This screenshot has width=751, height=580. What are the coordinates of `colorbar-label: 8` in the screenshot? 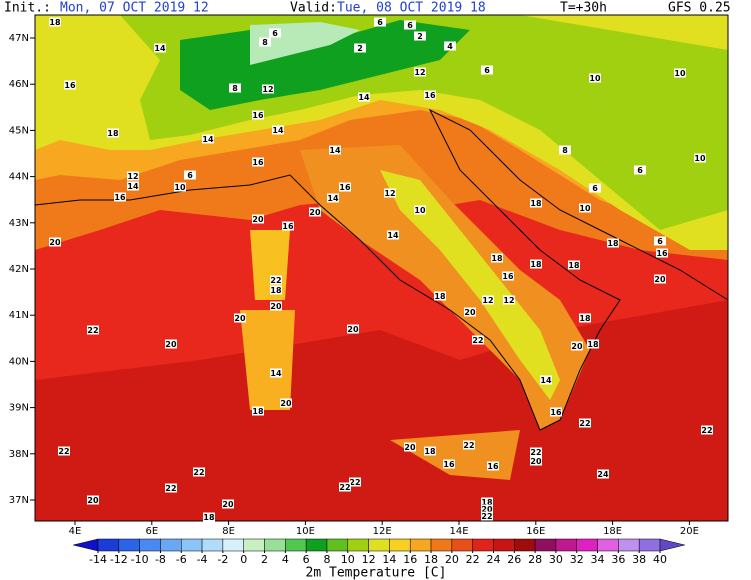 It's located at (326, 559).